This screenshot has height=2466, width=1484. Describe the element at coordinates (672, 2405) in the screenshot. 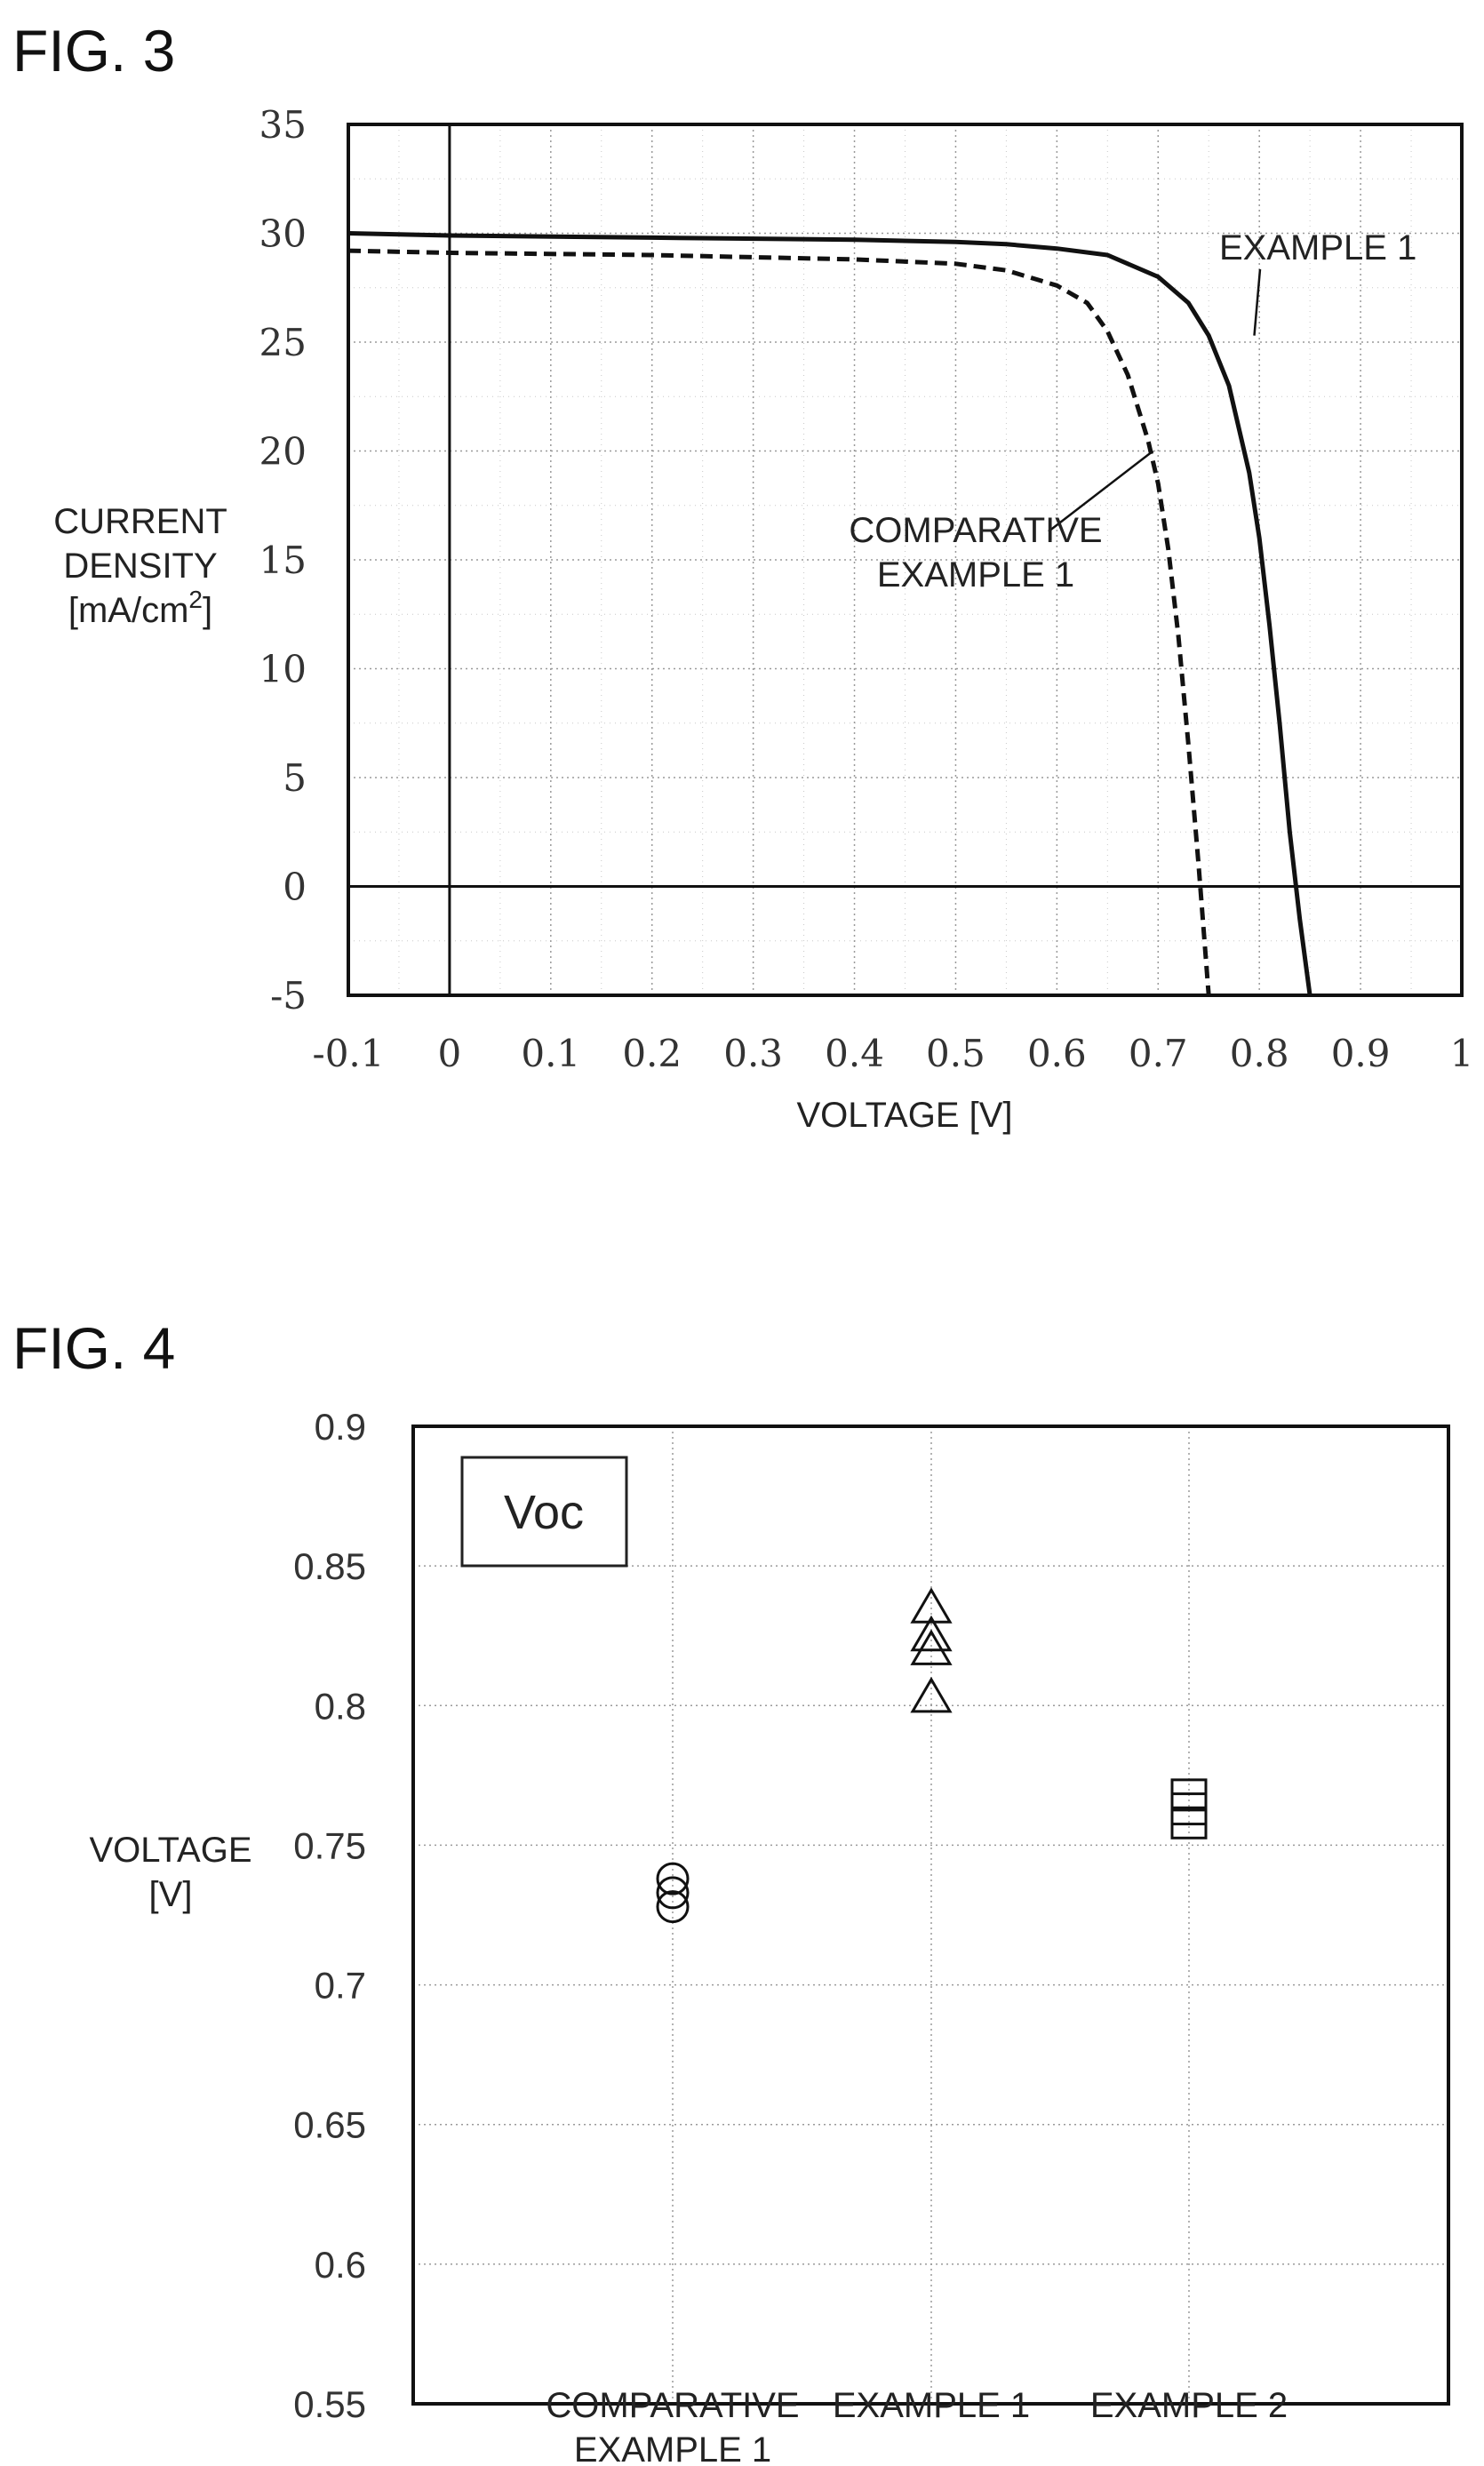

I see `fig4-category-label: COMPARATIVE` at that location.